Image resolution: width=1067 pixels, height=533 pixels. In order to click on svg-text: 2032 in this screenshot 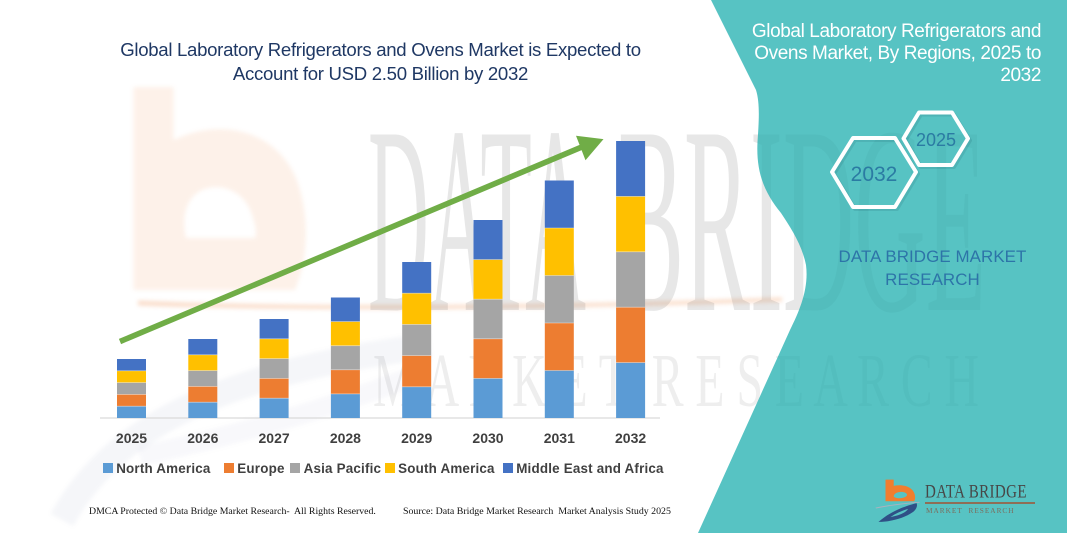, I will do `click(874, 174)`.